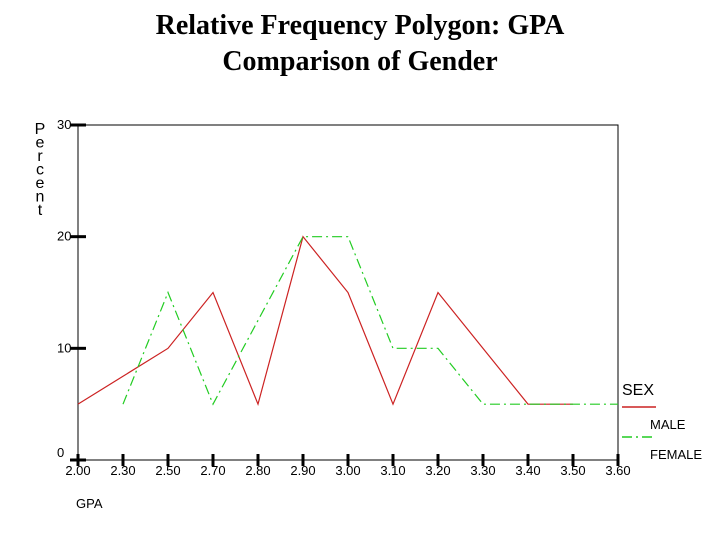  I want to click on y-axis-label-letter: P, so click(40, 129).